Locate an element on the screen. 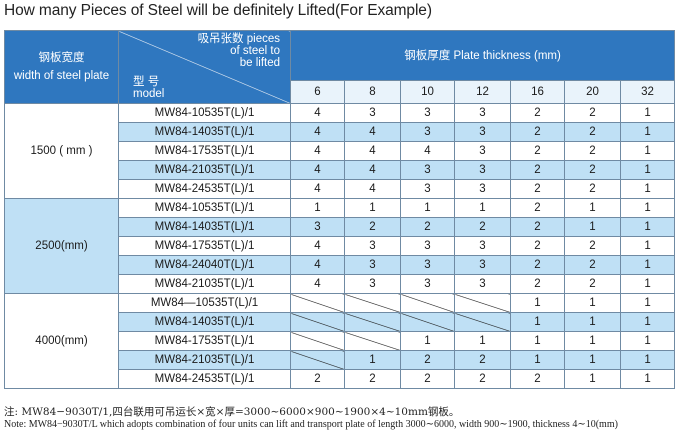 This screenshot has width=677, height=433. model-header-label: 型 号 model is located at coordinates (149, 88).